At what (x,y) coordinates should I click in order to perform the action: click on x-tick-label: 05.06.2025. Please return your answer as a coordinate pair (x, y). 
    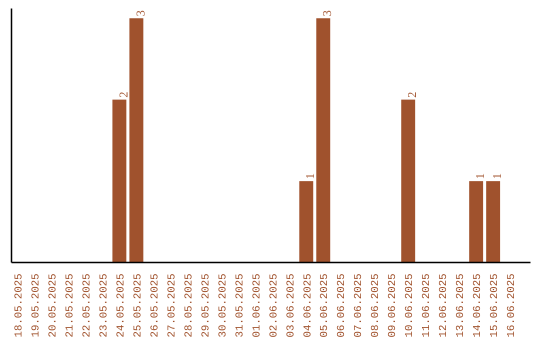
    Looking at the image, I should click on (325, 305).